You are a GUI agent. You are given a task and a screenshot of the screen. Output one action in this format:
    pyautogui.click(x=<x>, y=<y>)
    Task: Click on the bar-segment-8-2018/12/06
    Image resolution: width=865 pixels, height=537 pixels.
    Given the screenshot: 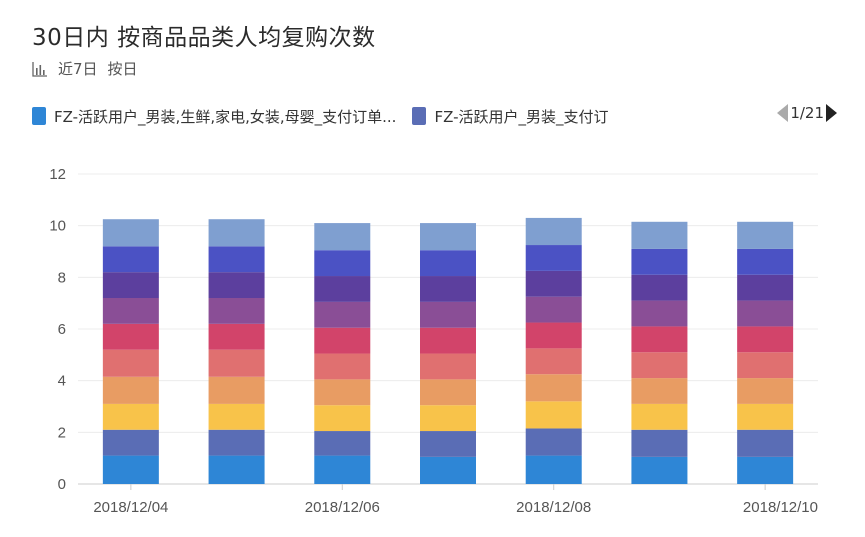 What is the action you would take?
    pyautogui.click(x=342, y=263)
    